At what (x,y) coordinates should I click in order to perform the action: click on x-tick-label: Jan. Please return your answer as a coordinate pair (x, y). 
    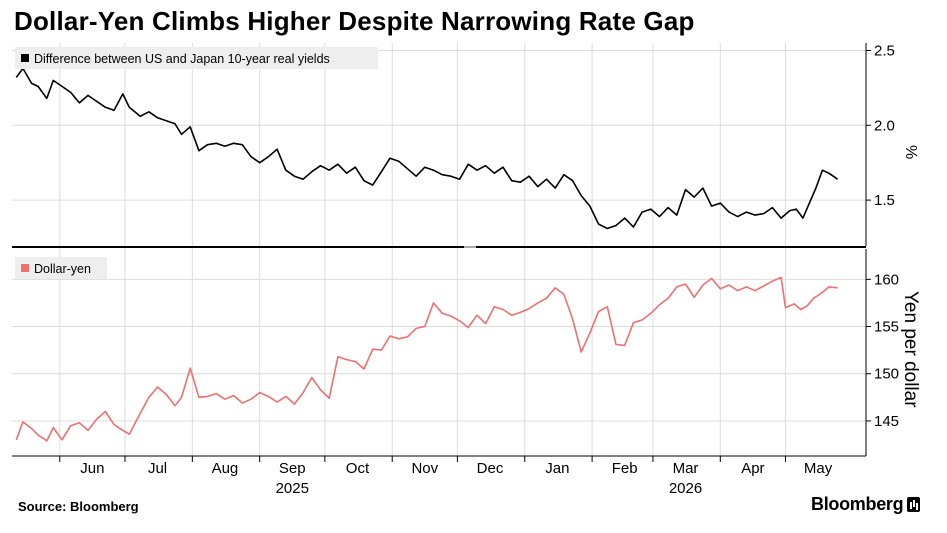
    Looking at the image, I should click on (557, 468).